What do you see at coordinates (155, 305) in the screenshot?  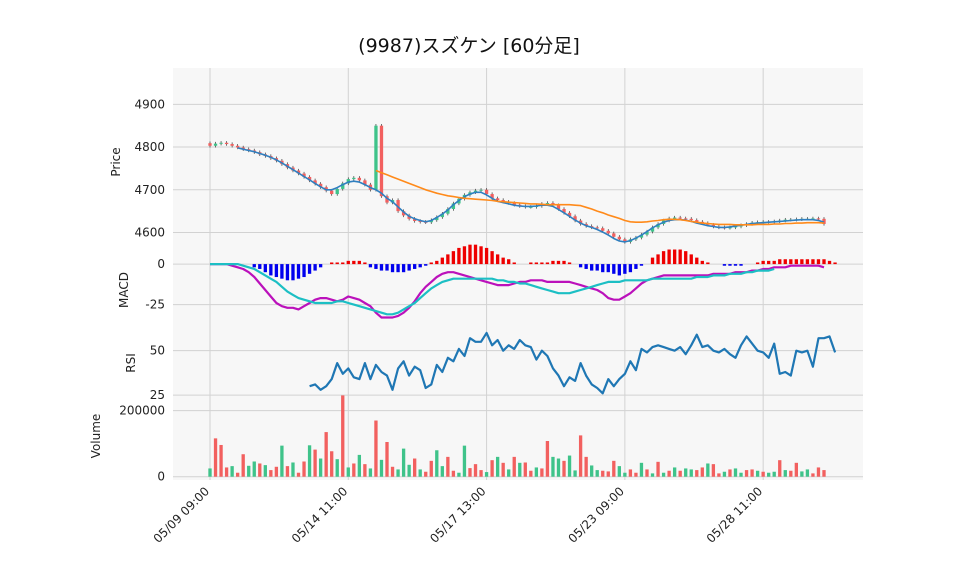 I see `macd-tick-label: -25` at bounding box center [155, 305].